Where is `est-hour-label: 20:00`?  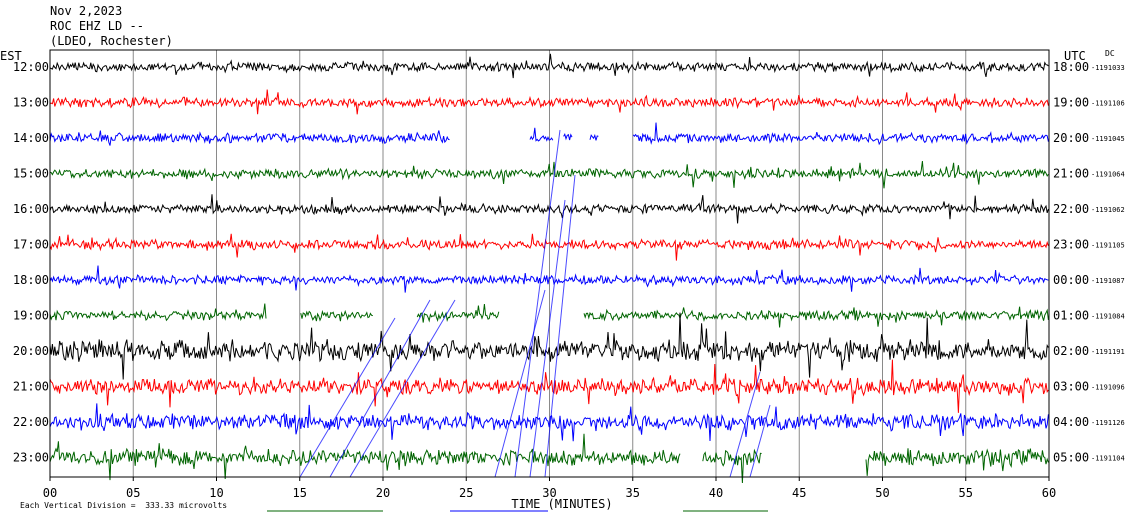
est-hour-label: 20:00 is located at coordinates (31, 351).